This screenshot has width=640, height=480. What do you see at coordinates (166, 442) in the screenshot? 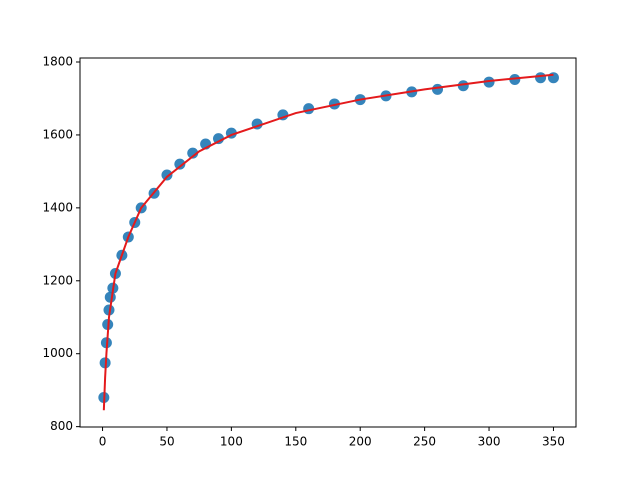
I see `x-tick-label: 50` at bounding box center [166, 442].